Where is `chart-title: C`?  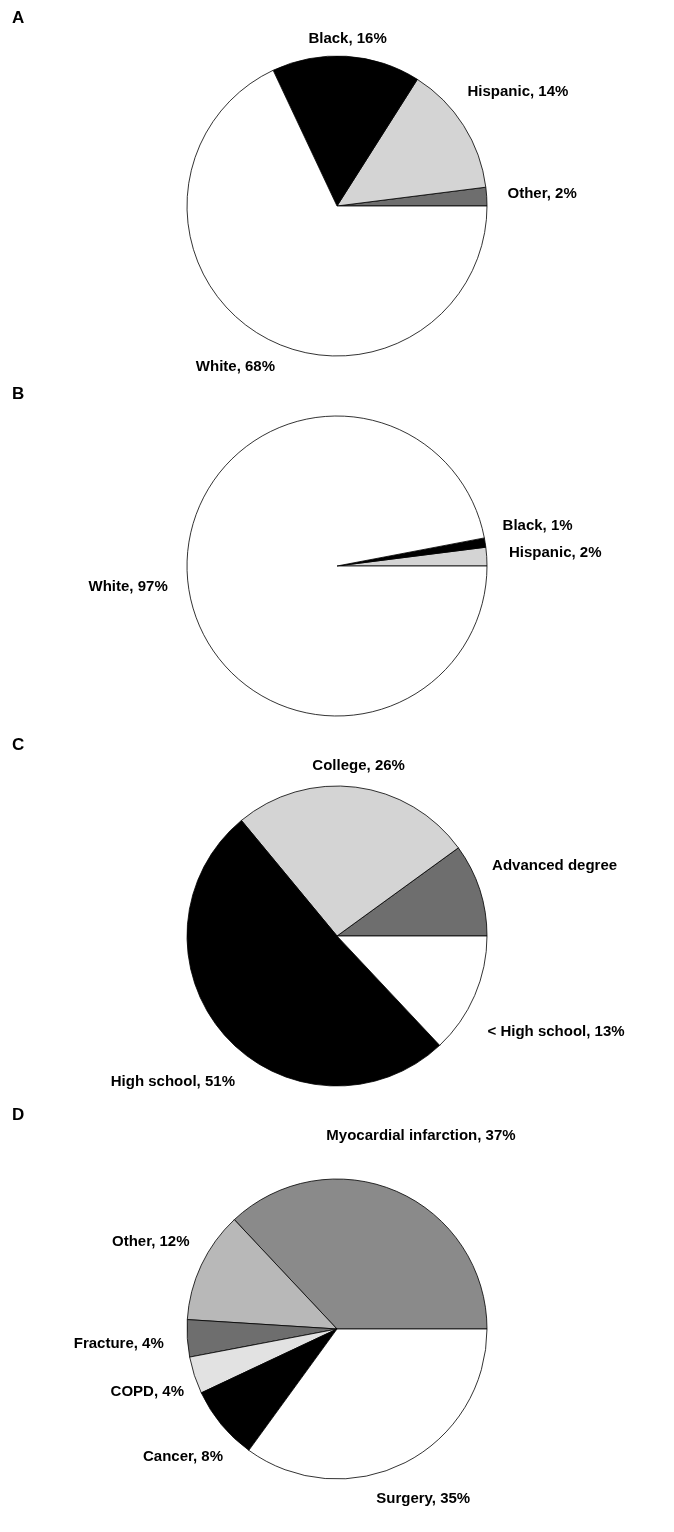 chart-title: C is located at coordinates (18, 744).